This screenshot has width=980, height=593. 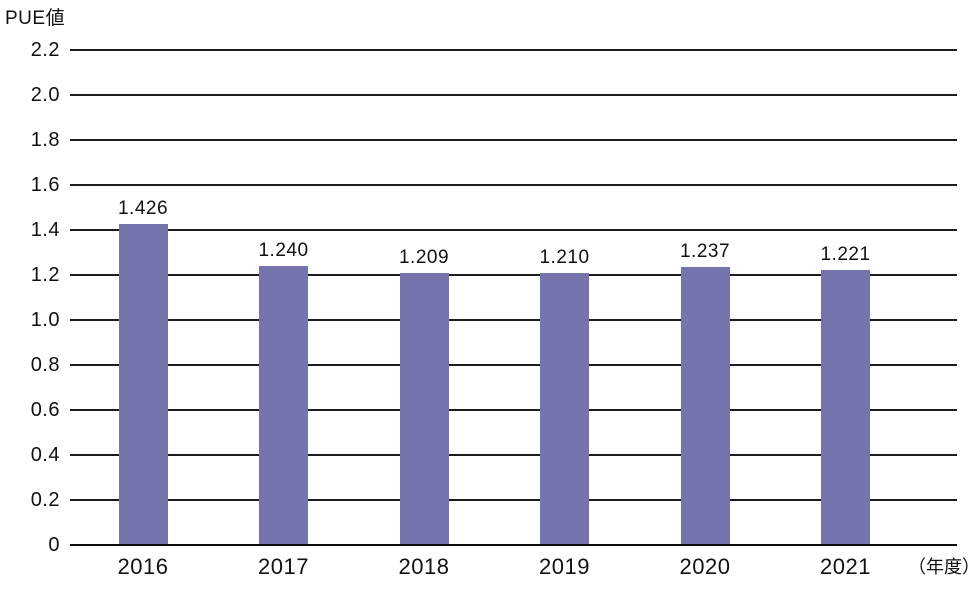 What do you see at coordinates (45, 95) in the screenshot?
I see `y-tick-label: 2.0` at bounding box center [45, 95].